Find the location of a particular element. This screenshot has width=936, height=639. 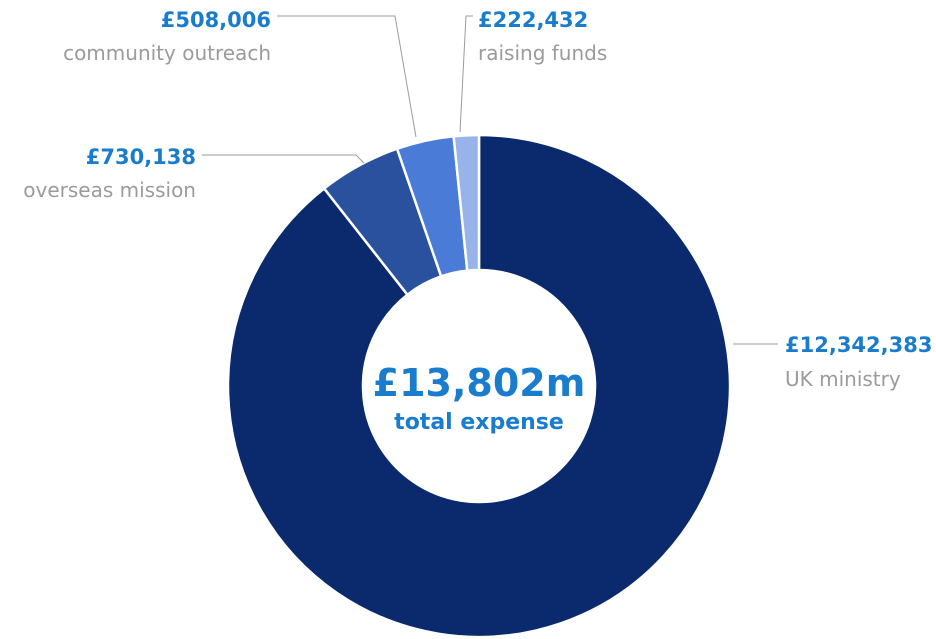

label-uk-ministry: £12,342,383 UK ministry is located at coordinates (858, 362).